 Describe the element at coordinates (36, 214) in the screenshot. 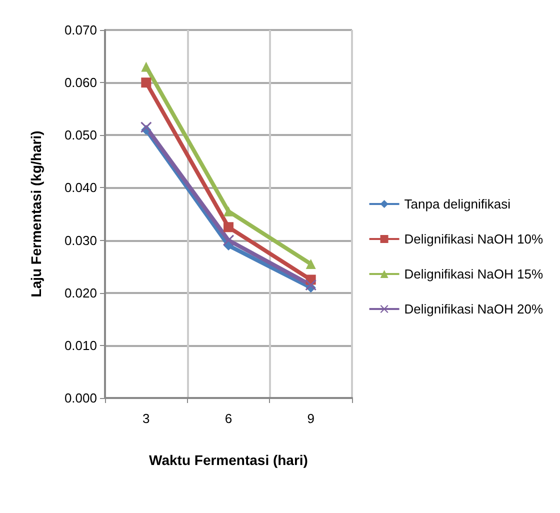

I see `y-axis-title: Laju Fermentasi (kg/hari)` at that location.